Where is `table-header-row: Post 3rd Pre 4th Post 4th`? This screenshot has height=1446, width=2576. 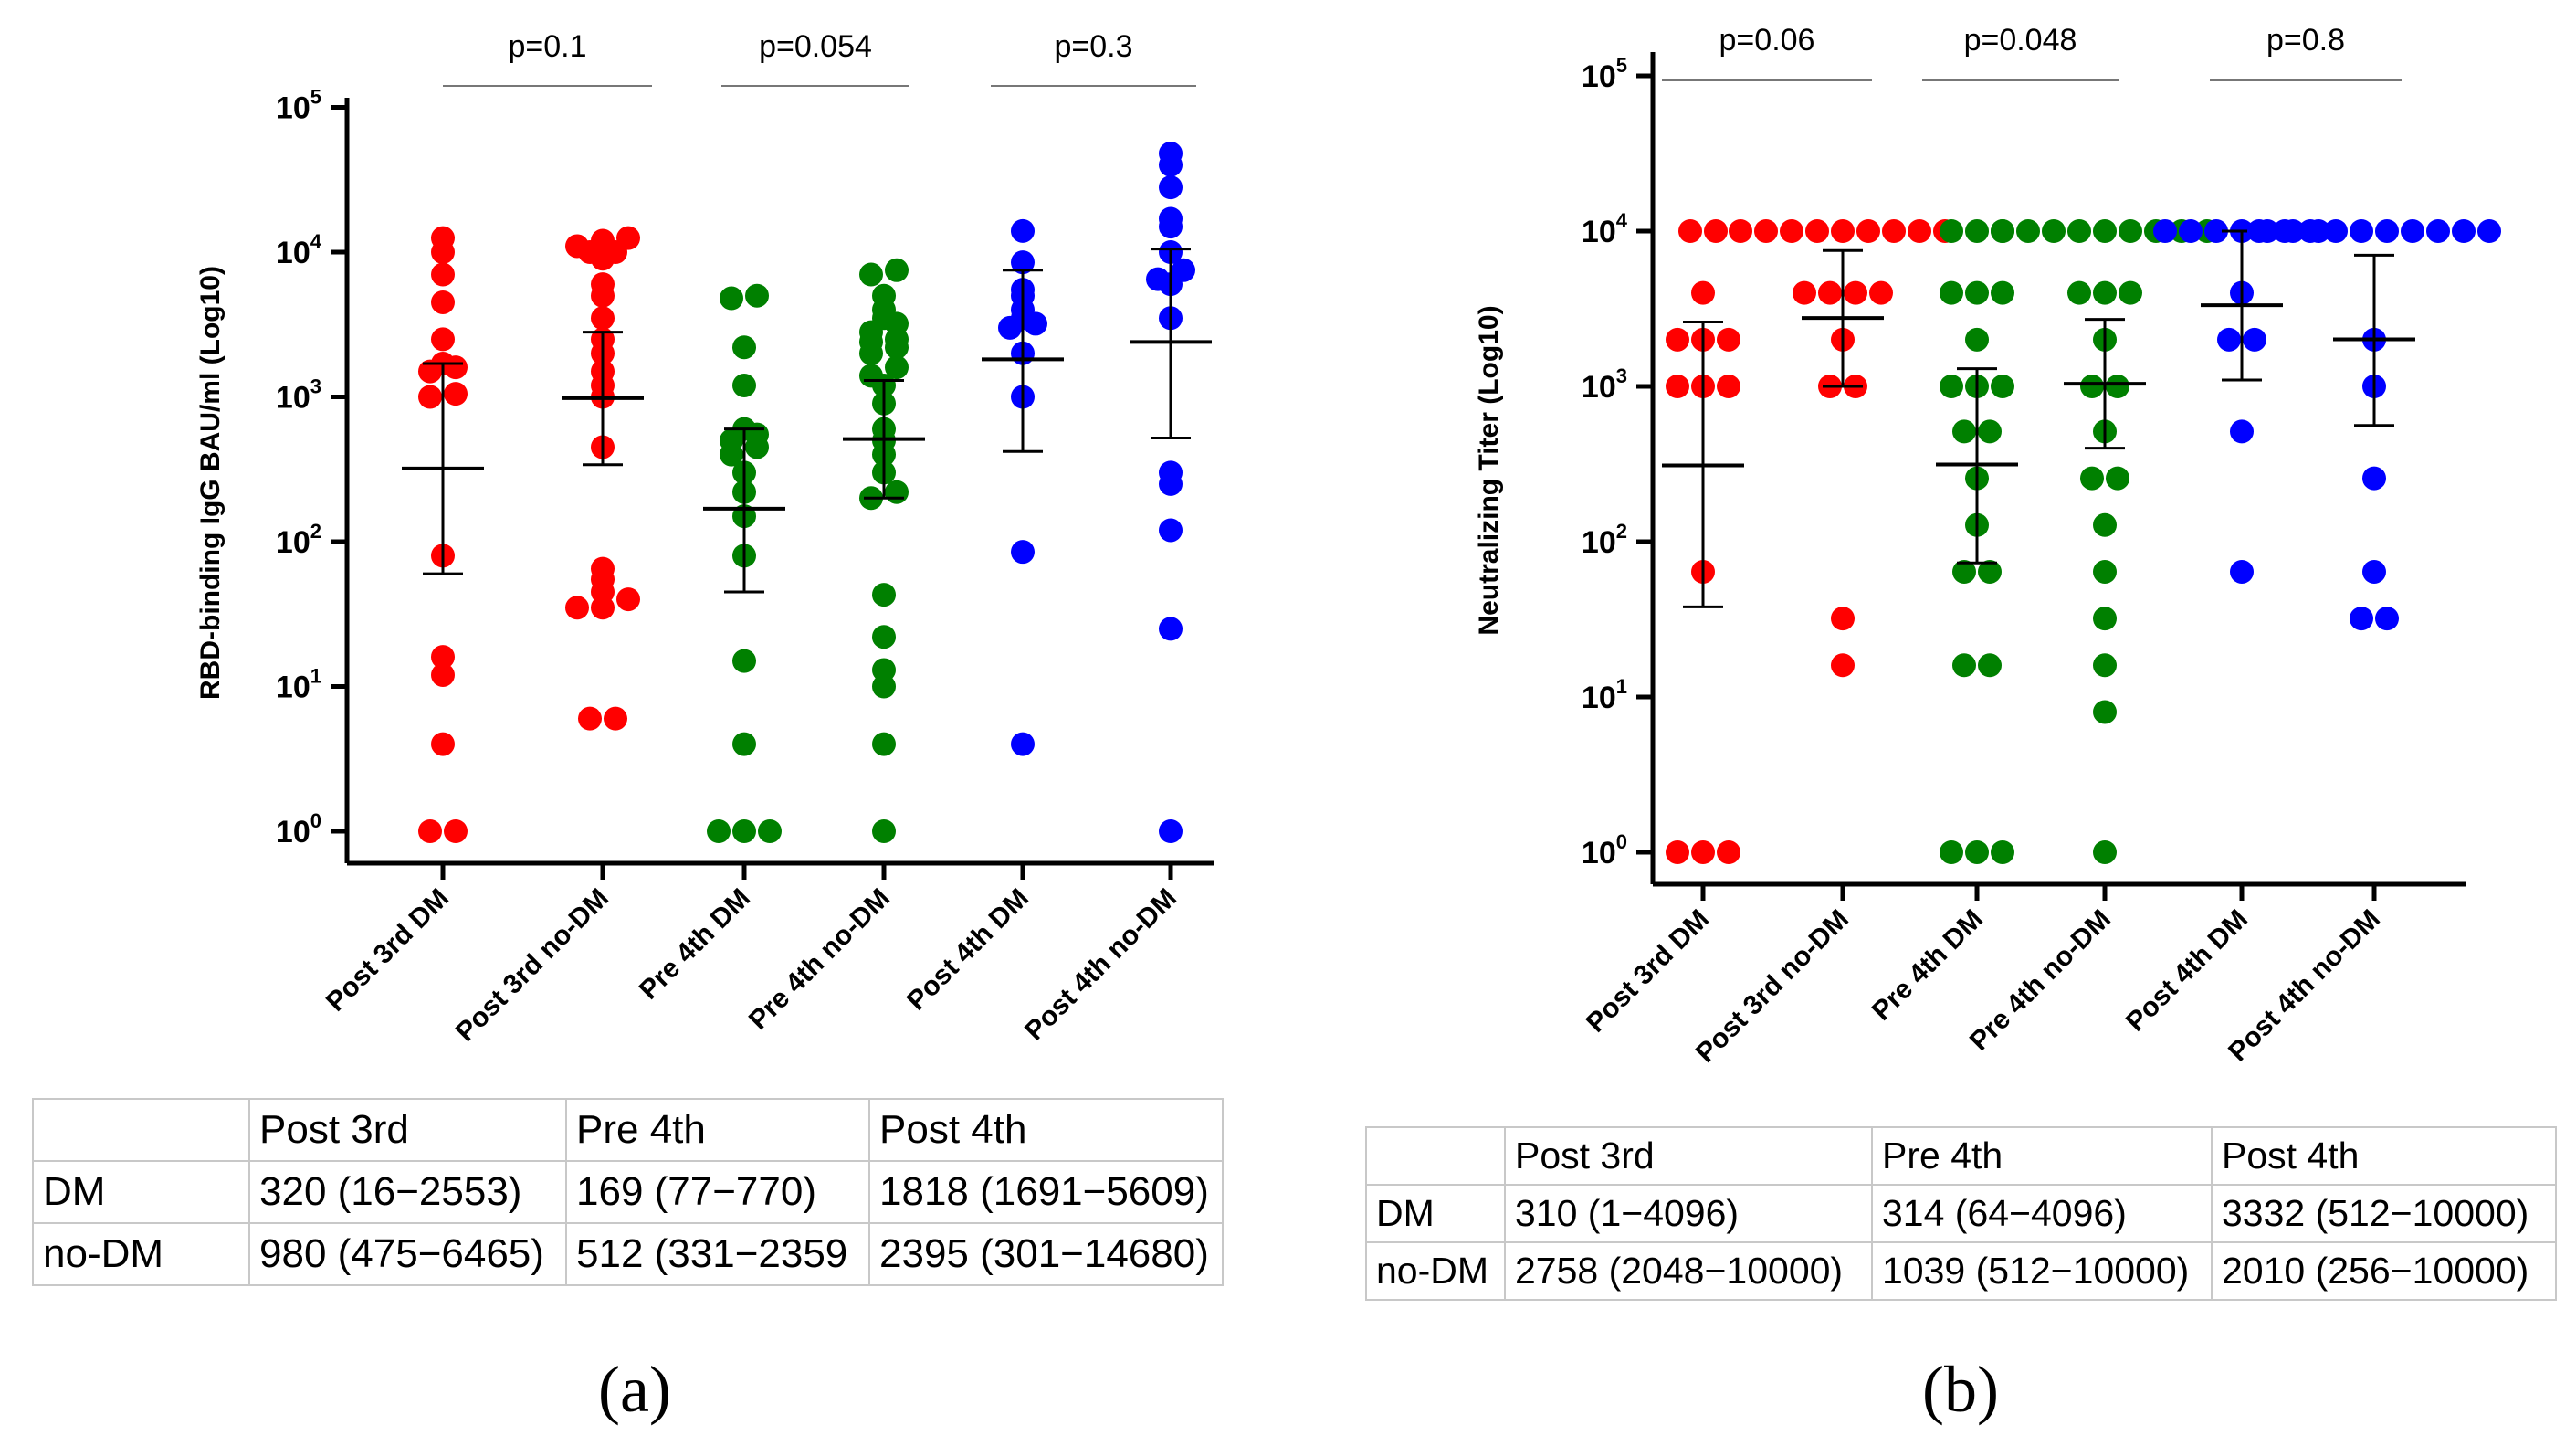 table-header-row: Post 3rd Pre 4th Post 4th is located at coordinates (628, 1130).